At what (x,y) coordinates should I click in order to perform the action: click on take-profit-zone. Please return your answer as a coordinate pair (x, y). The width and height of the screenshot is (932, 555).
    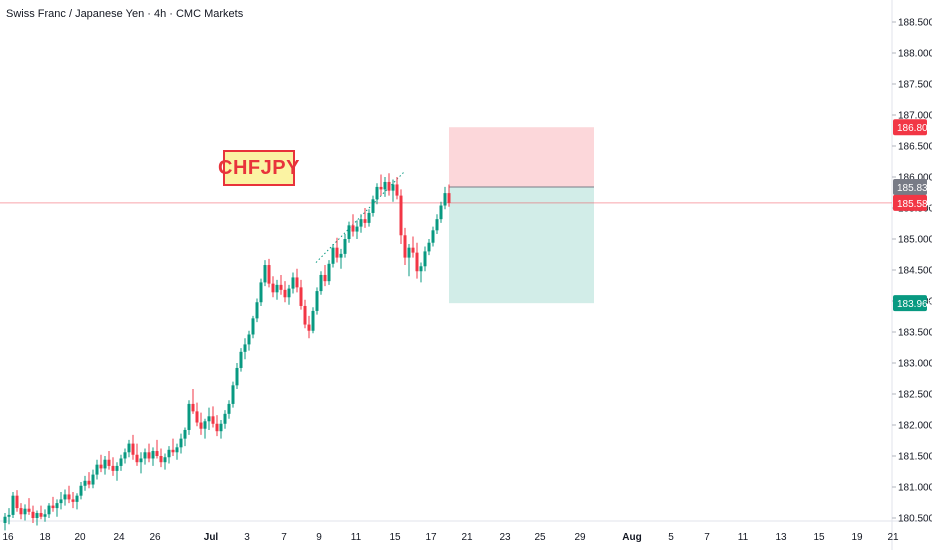
    Looking at the image, I should click on (521, 245).